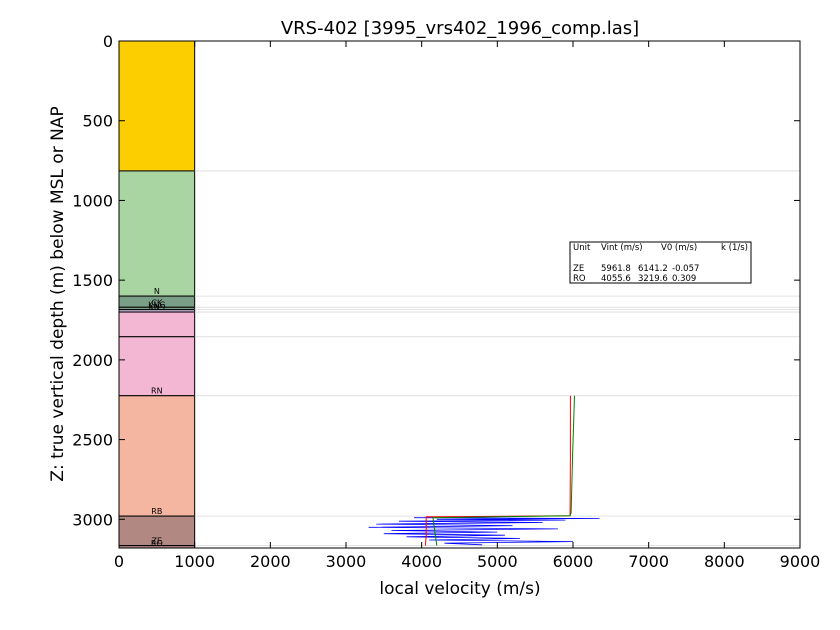 The width and height of the screenshot is (840, 630). I want to click on unit-label: ZE, so click(157, 541).